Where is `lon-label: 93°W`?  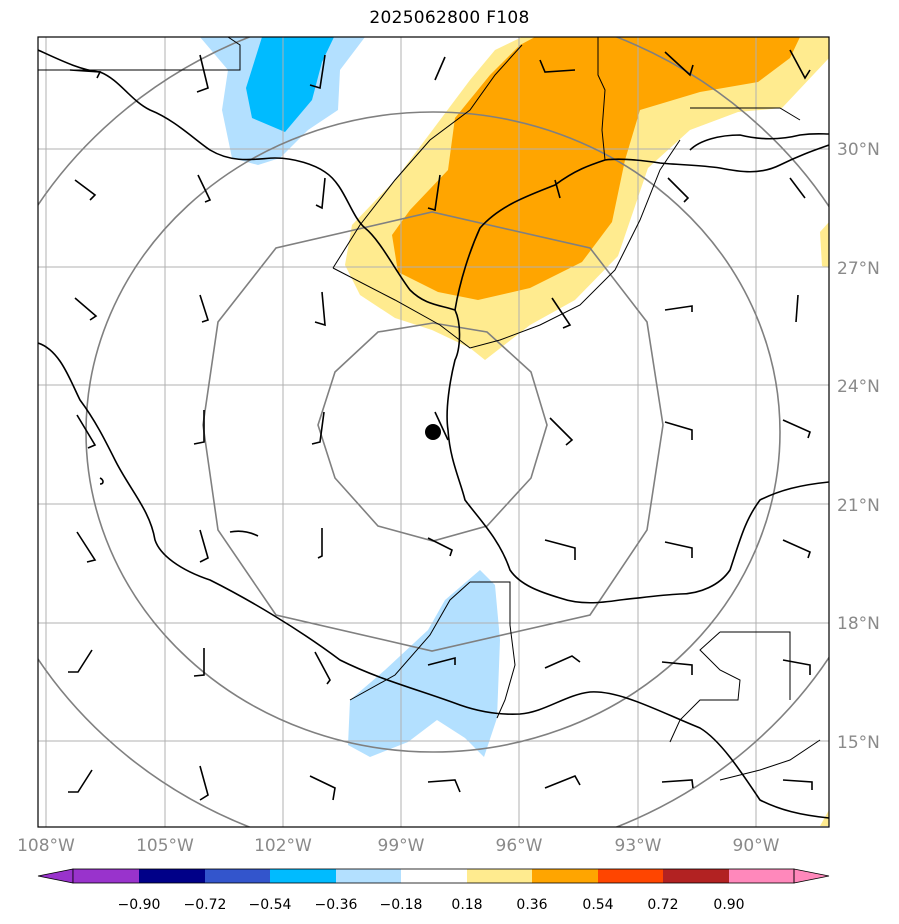
lon-label: 93°W is located at coordinates (638, 846).